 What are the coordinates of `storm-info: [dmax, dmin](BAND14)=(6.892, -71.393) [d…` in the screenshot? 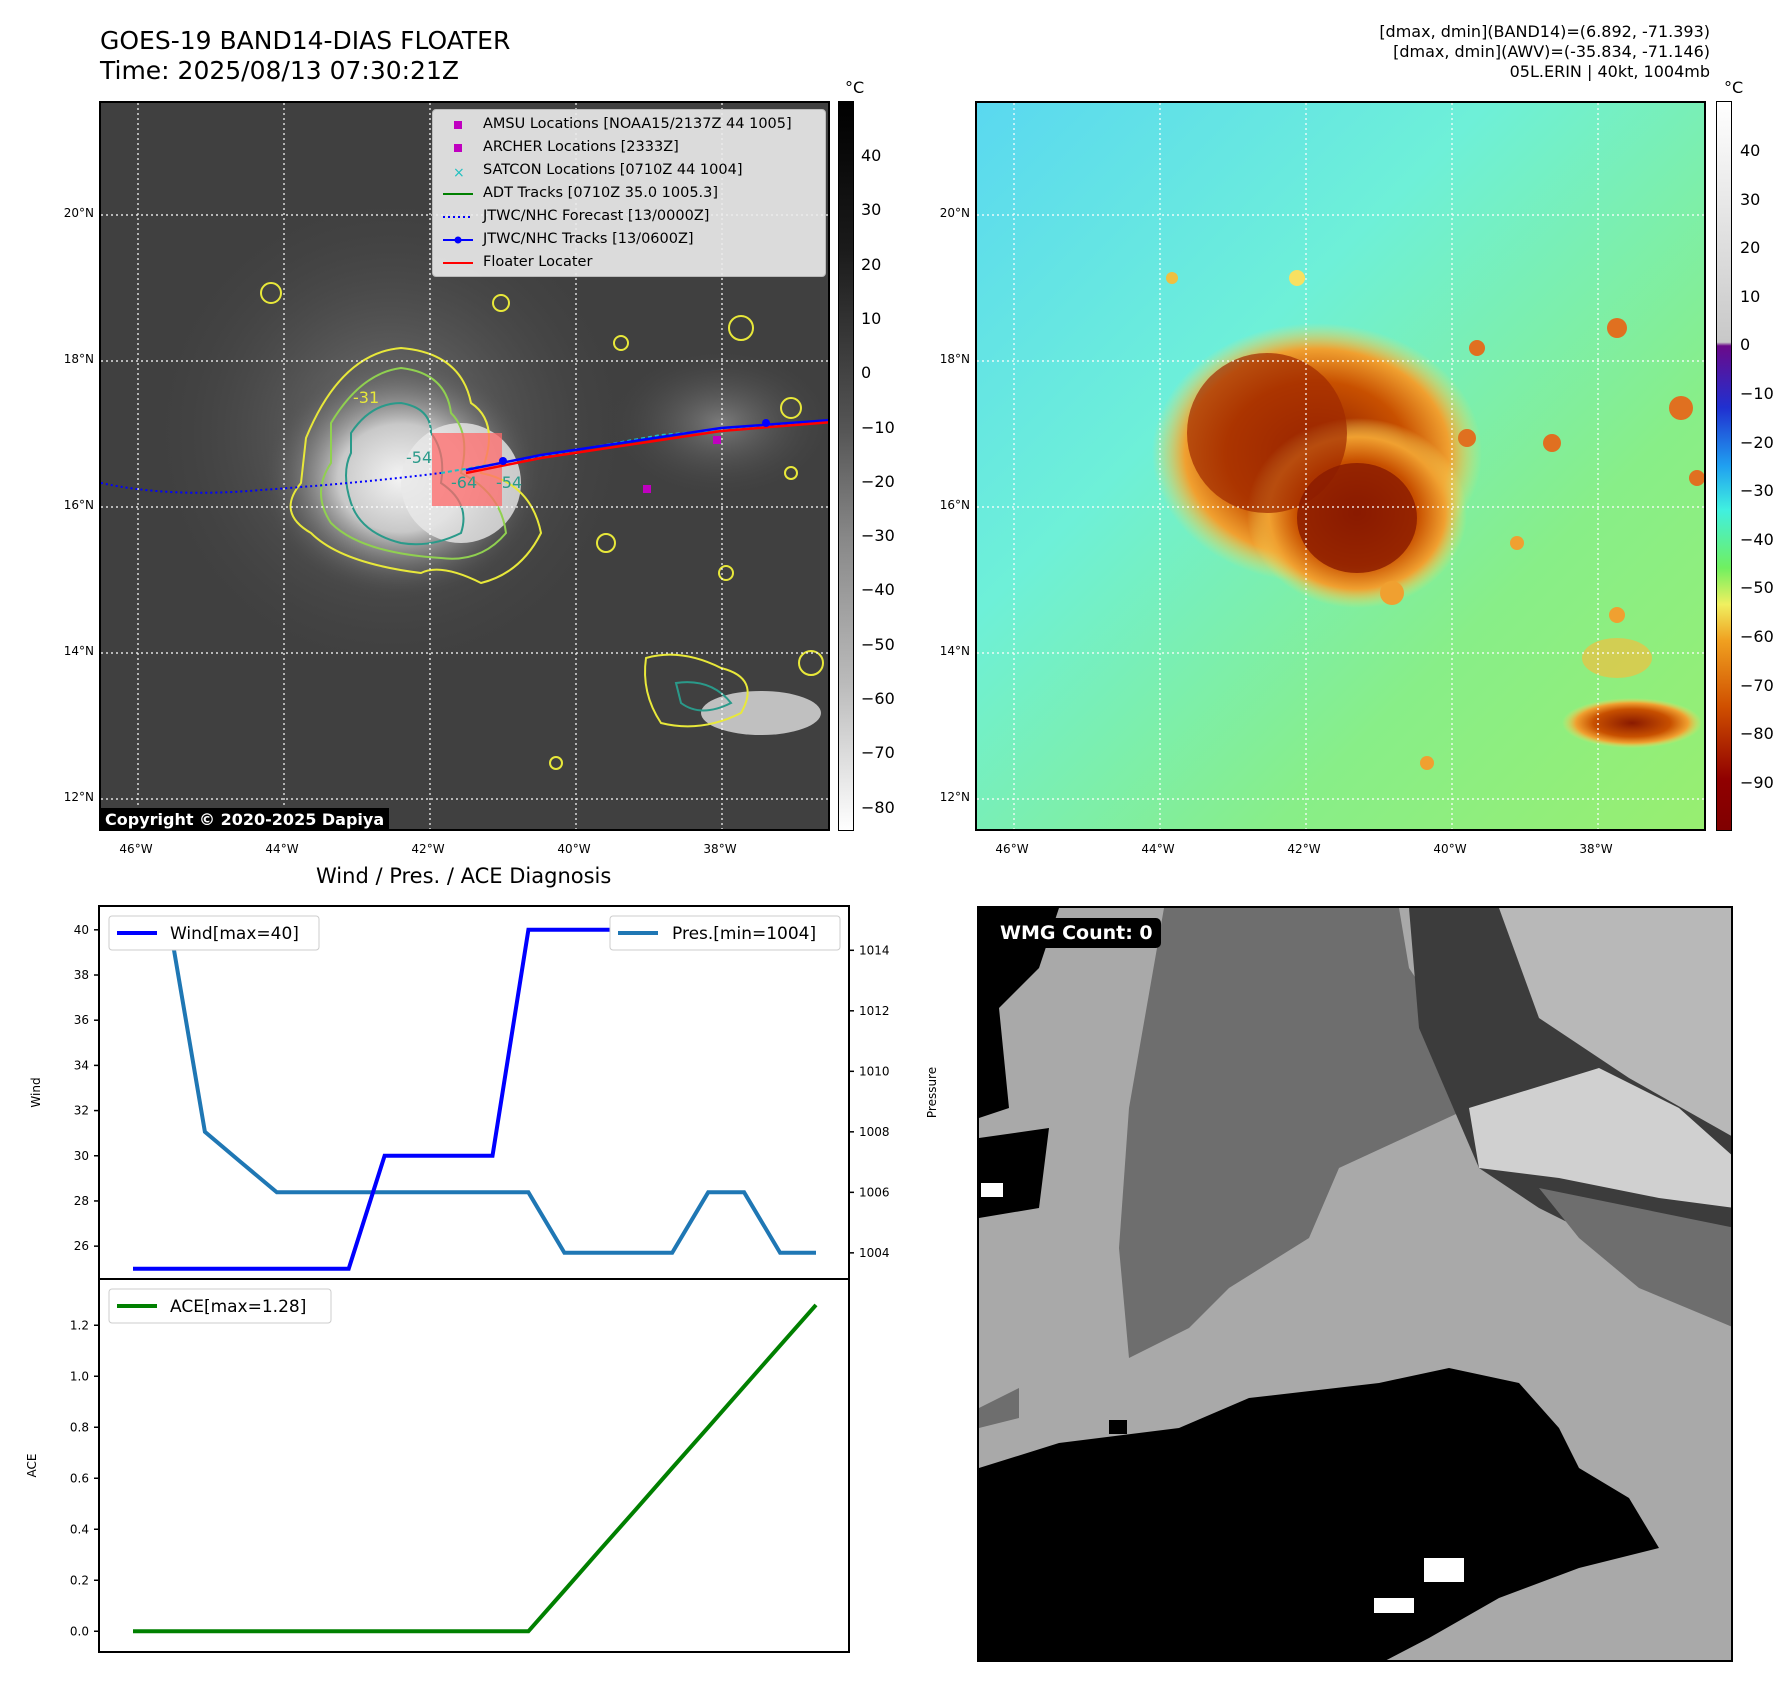 It's located at (1544, 52).